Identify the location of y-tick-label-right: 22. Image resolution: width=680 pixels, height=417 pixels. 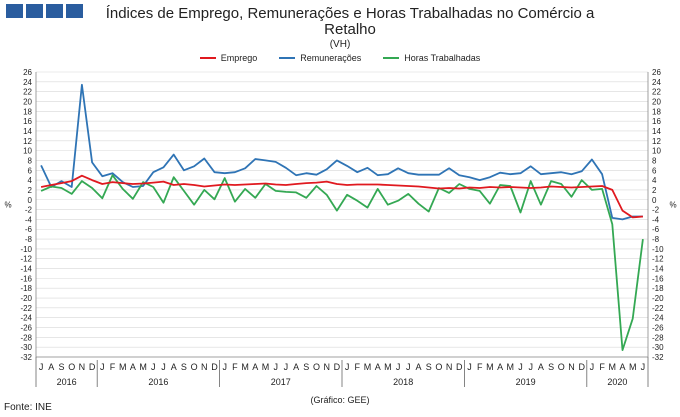
(656, 92).